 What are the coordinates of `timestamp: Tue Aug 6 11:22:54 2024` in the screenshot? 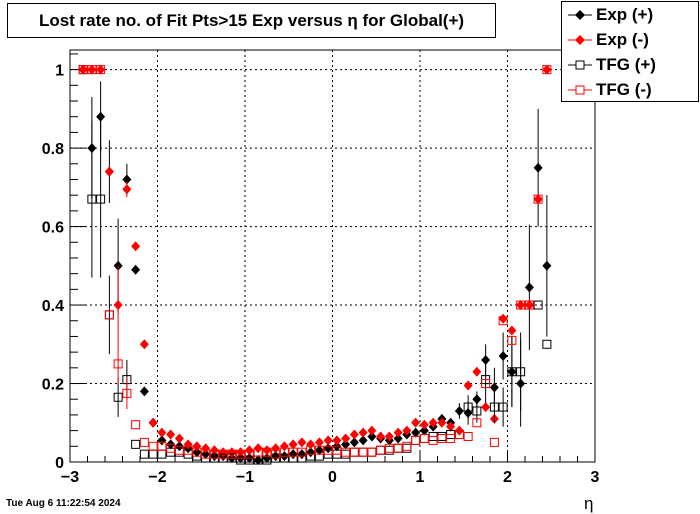 It's located at (63, 503).